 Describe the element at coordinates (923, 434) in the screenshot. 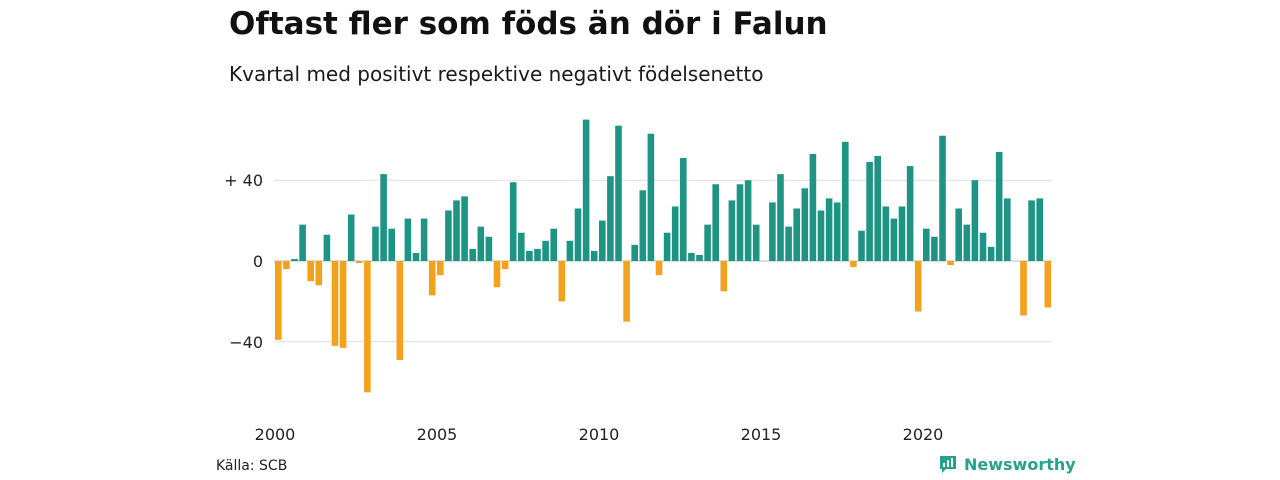

I see `x-tick-label: 2020` at that location.